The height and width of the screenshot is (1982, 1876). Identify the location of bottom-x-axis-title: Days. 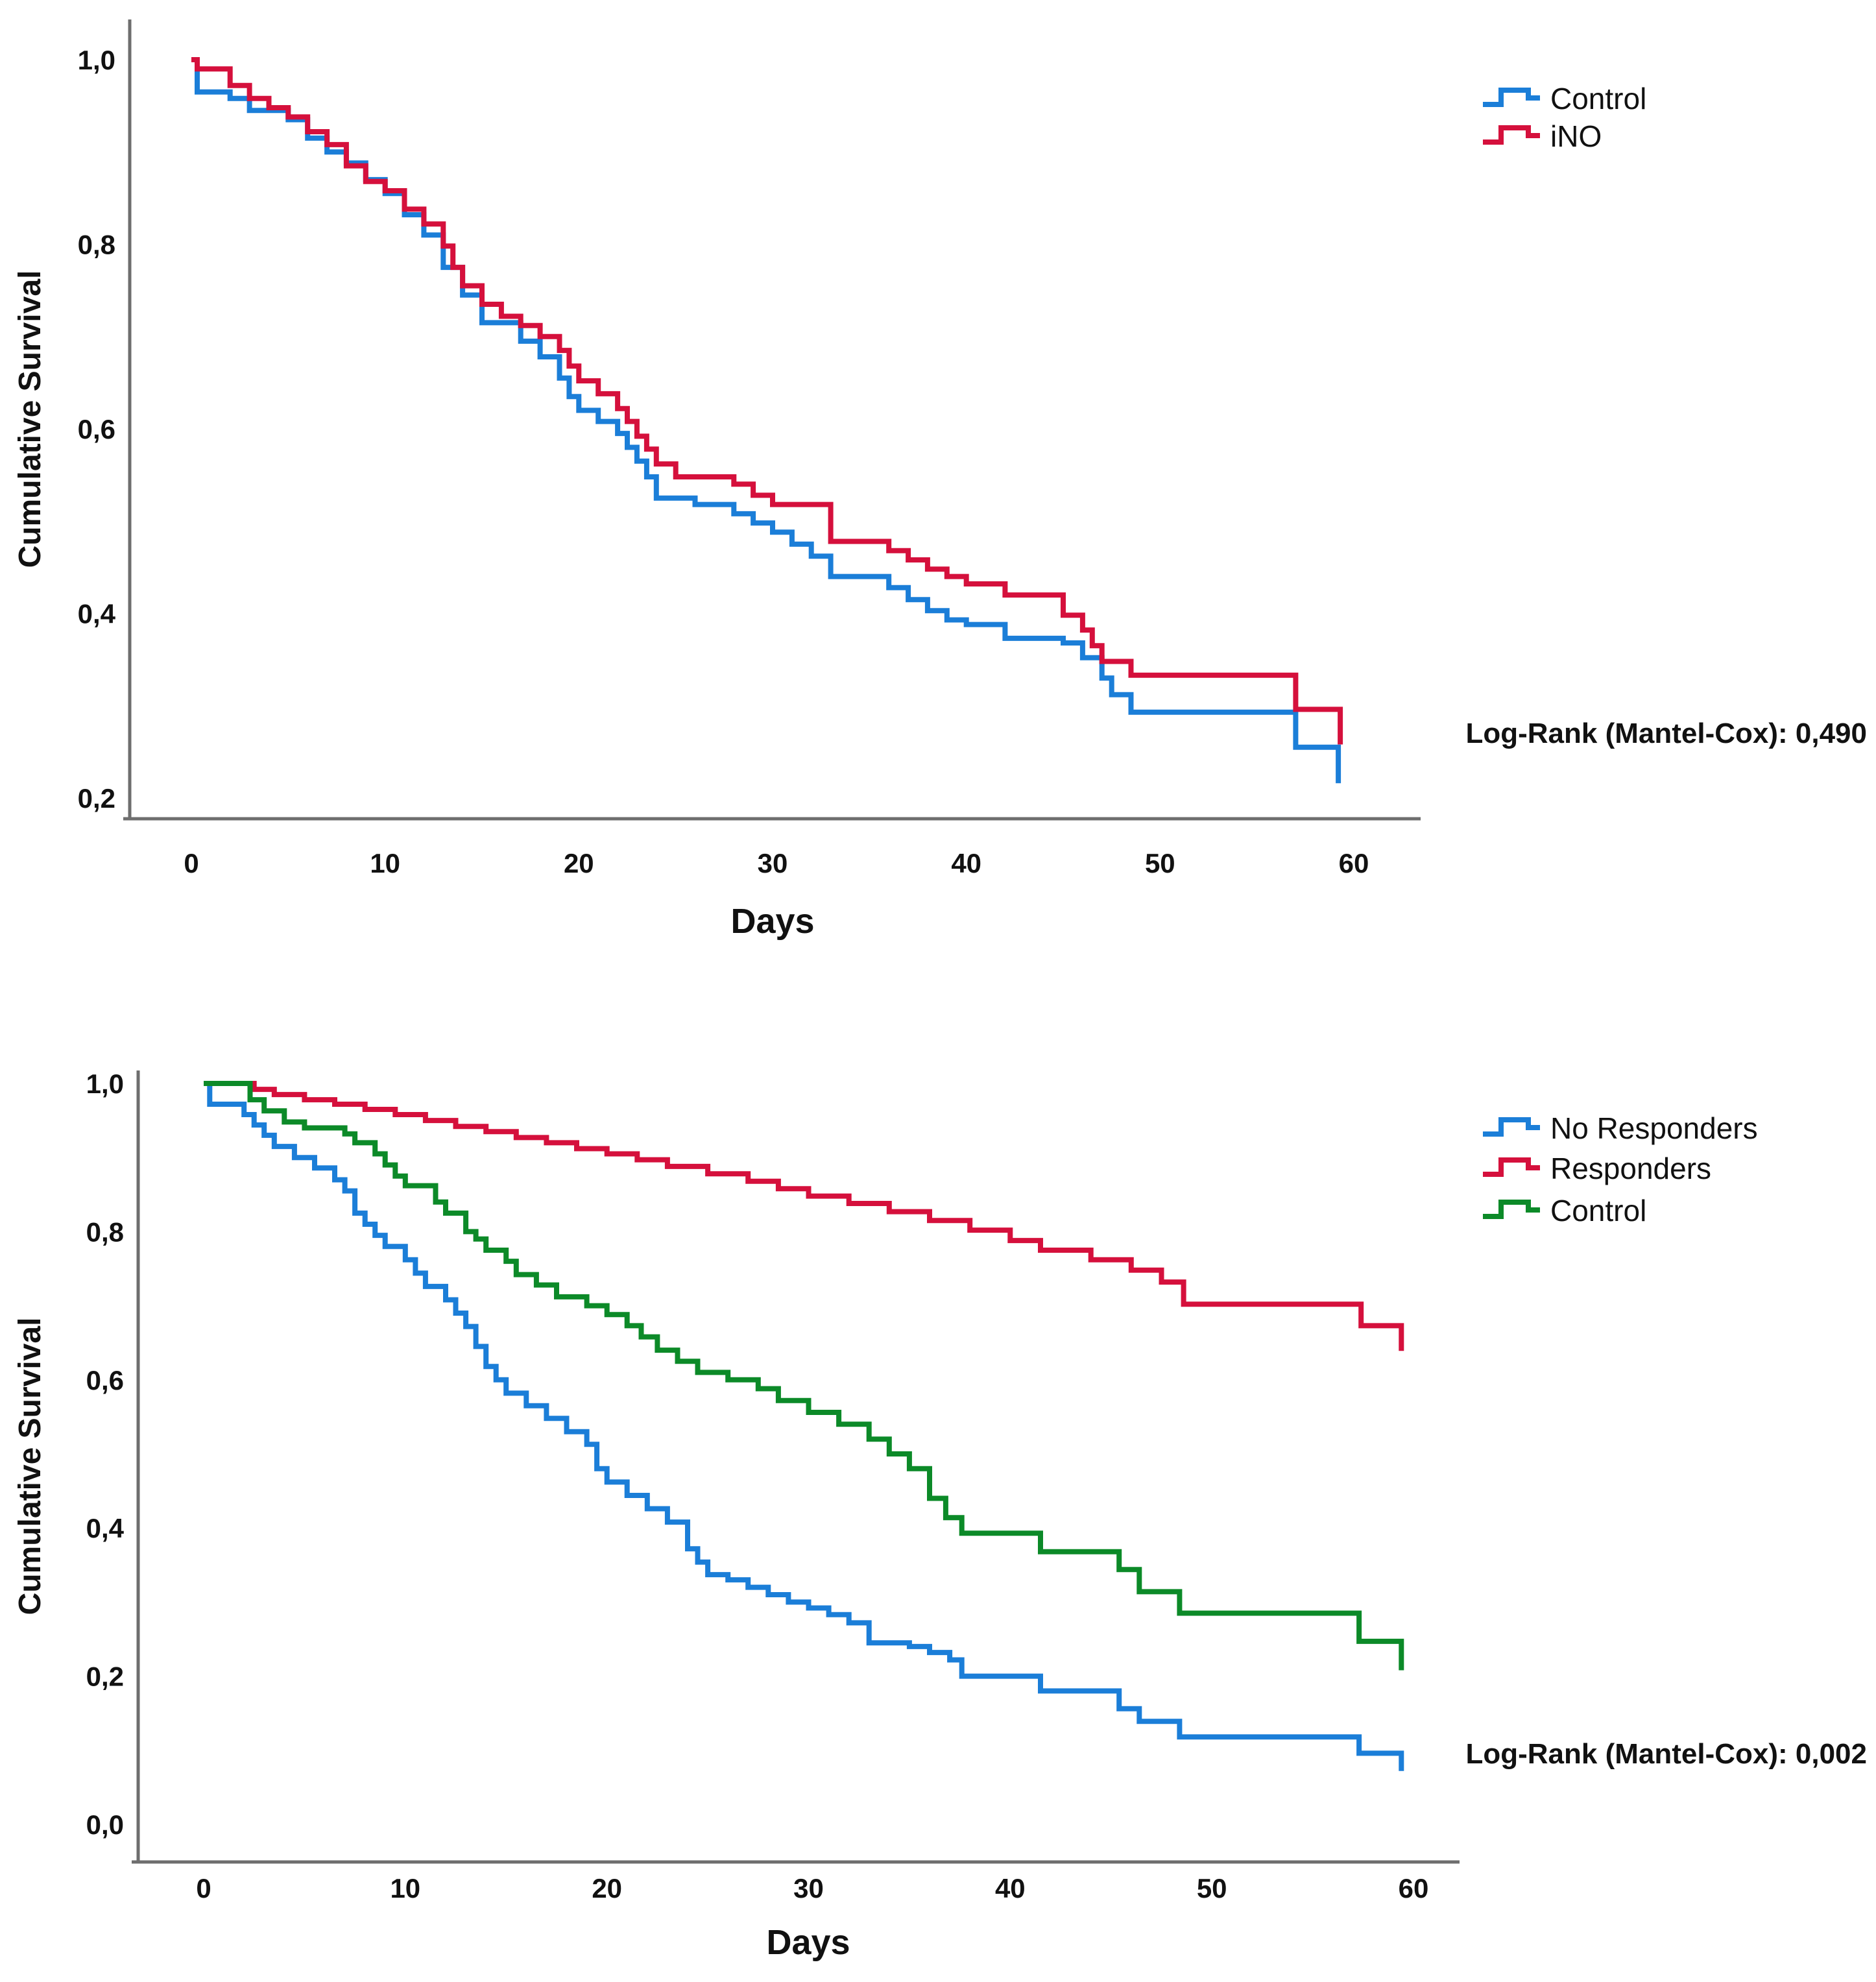
(808, 1942).